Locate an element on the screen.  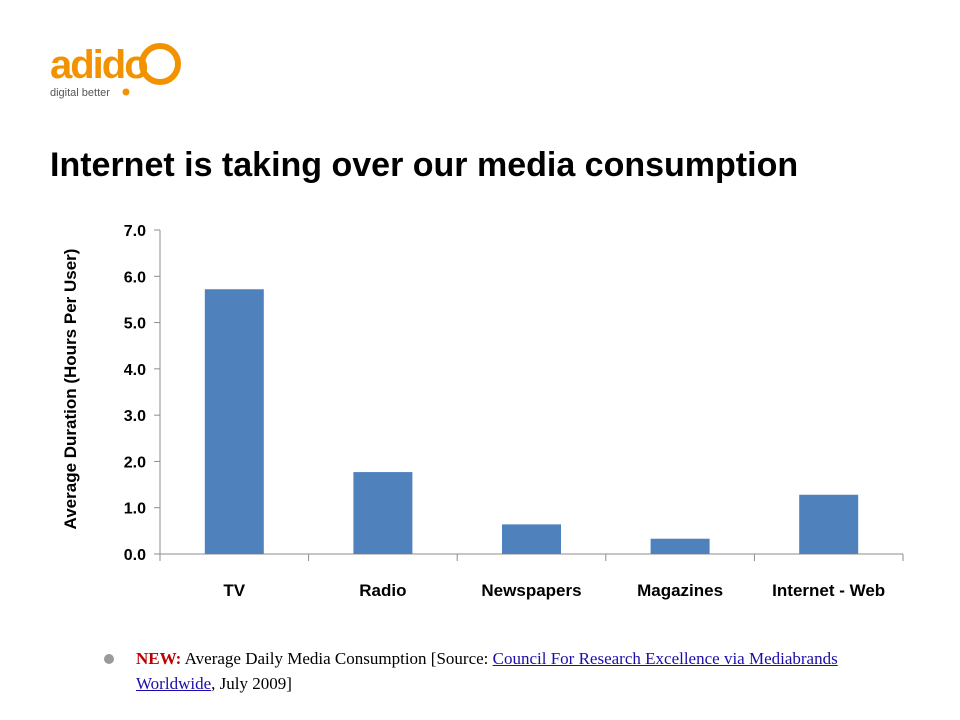
y-tick-label: 4.0 is located at coordinates (135, 370).